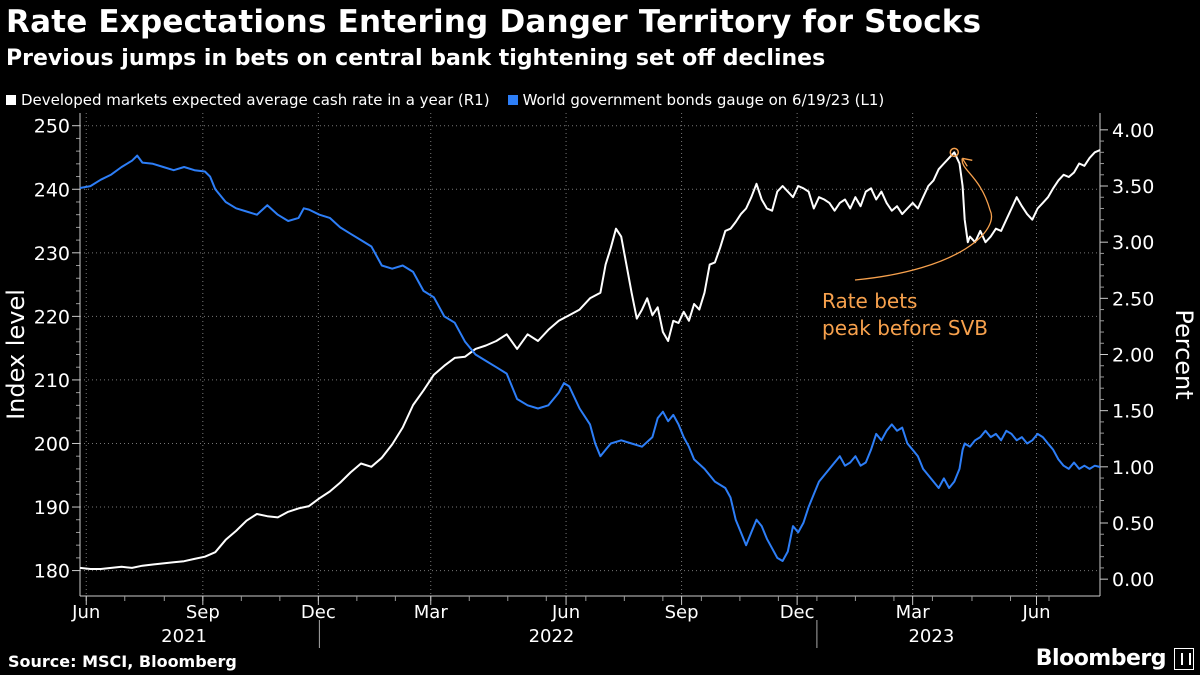 The image size is (1200, 675). Describe the element at coordinates (52, 381) in the screenshot. I see `y-left-tick-label: 210` at that location.